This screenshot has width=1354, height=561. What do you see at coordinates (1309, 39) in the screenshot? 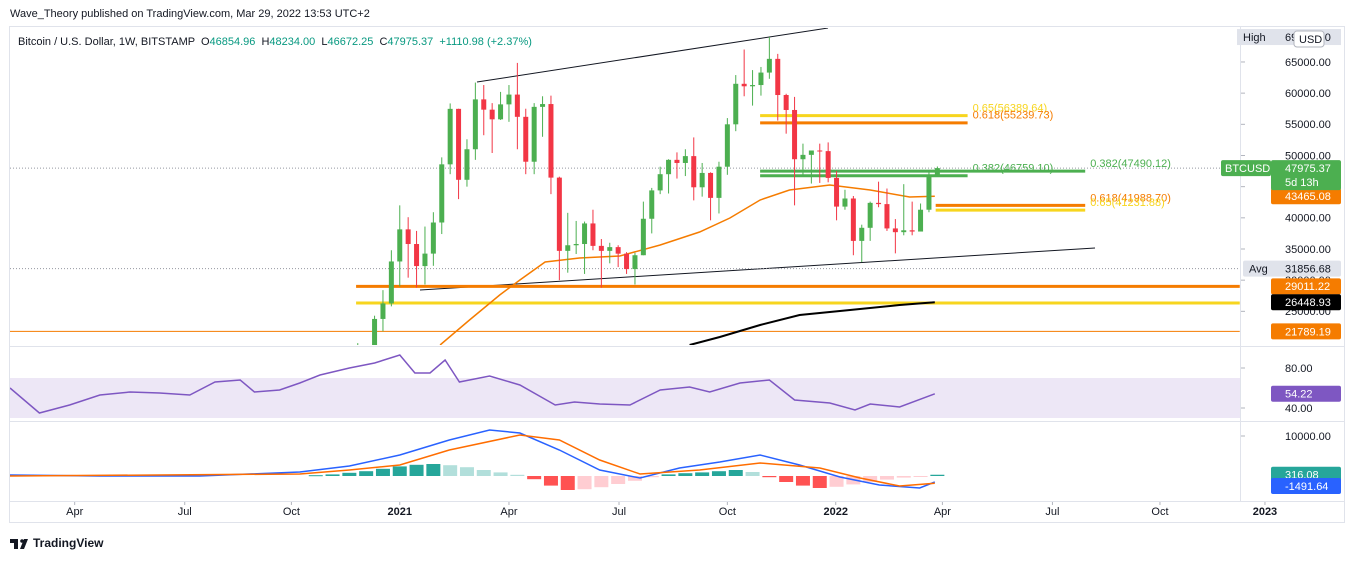
I see `currency-bg` at bounding box center [1309, 39].